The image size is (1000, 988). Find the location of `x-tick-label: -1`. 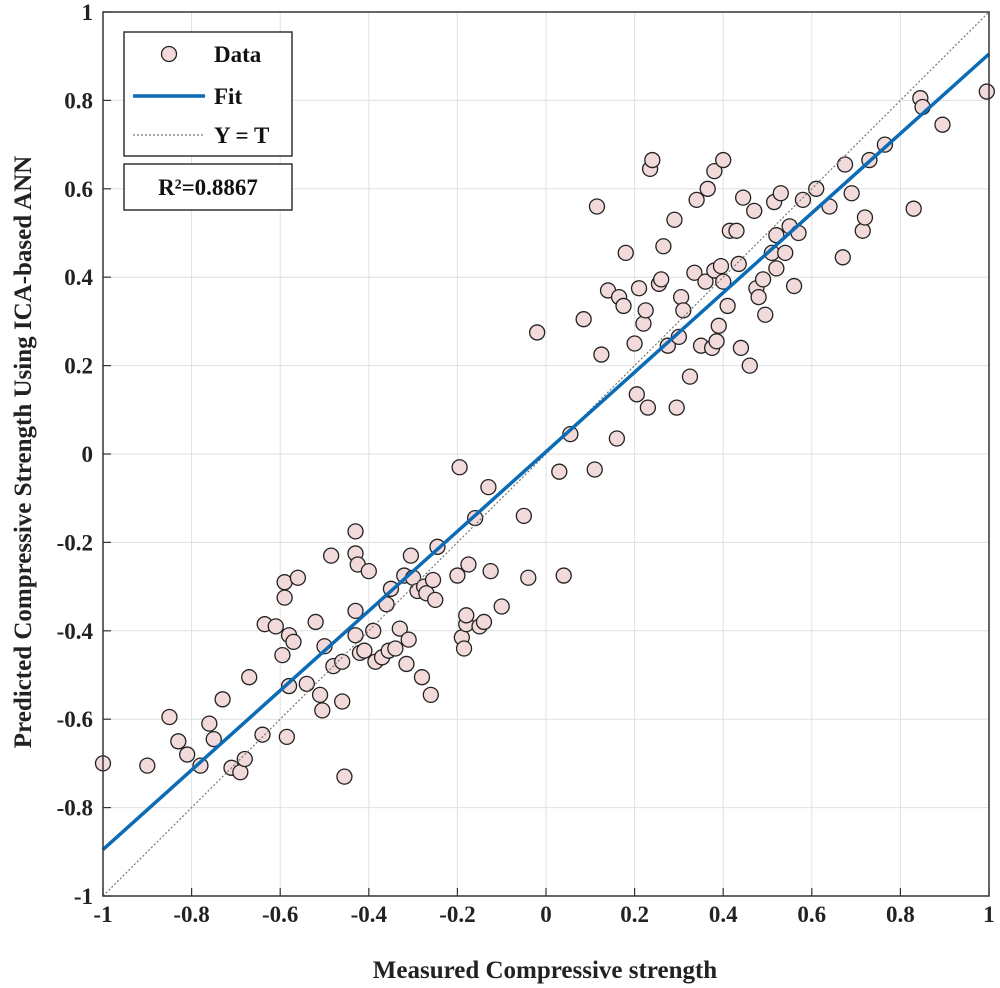

x-tick-label: -1 is located at coordinates (102, 914).